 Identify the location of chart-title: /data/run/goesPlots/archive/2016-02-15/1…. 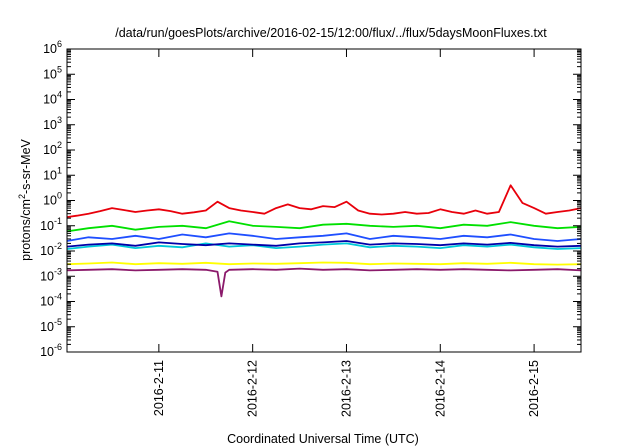
(331, 33).